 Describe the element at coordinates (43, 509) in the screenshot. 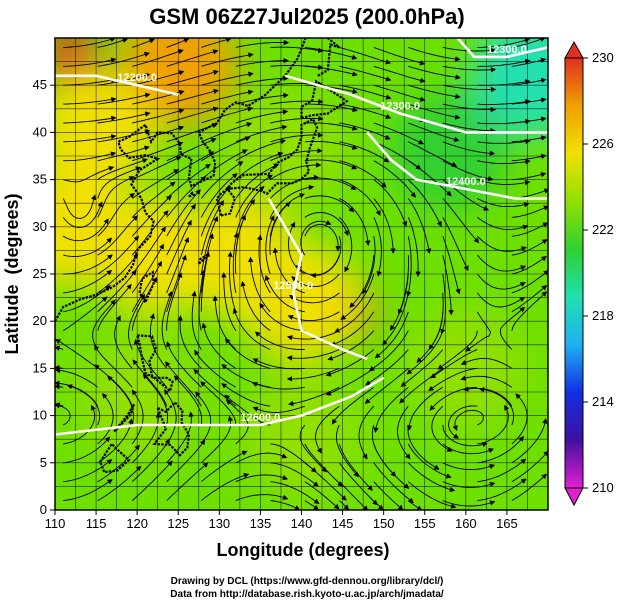

I see `y-tick-label: 0` at that location.